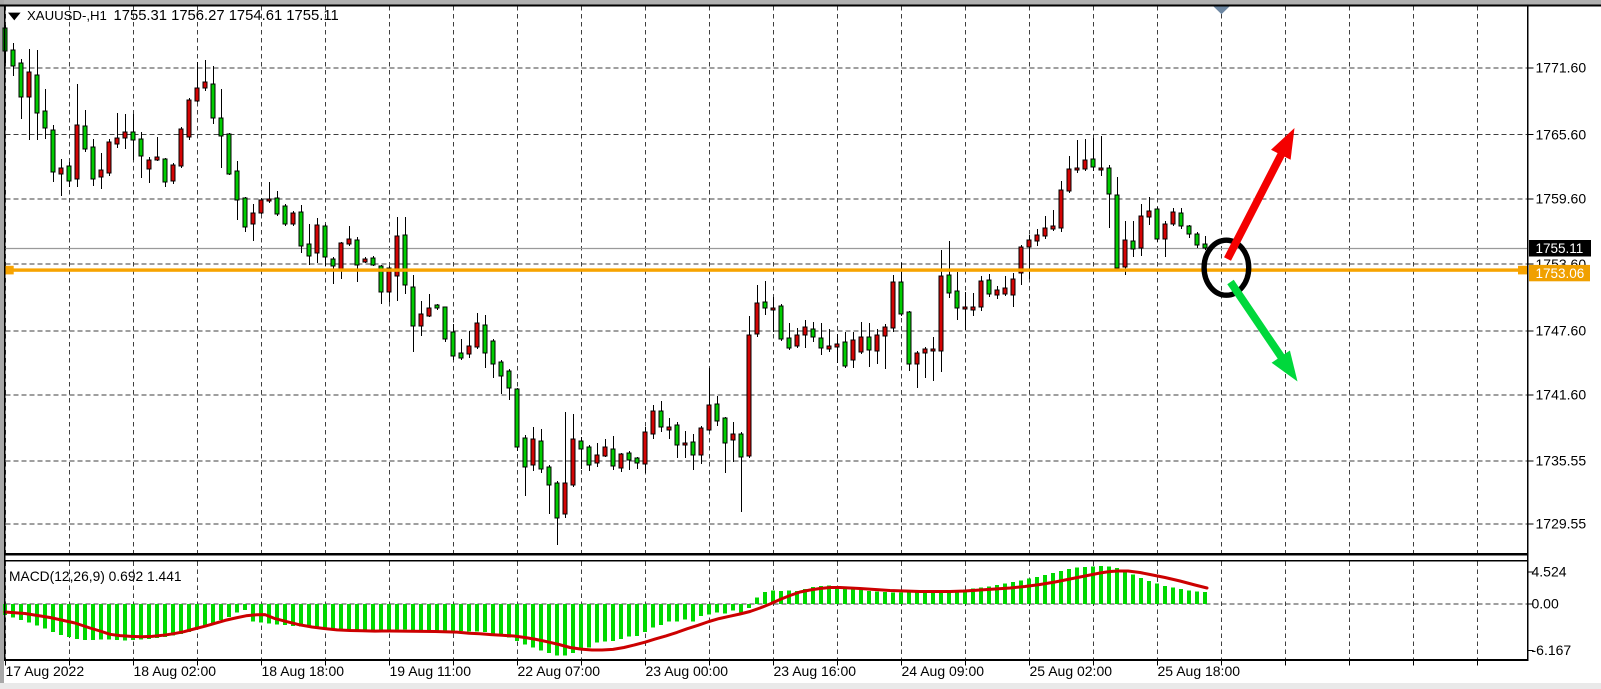 The image size is (1601, 689). Describe the element at coordinates (431, 671) in the screenshot. I see `svg-text: 19 Aug 11:00` at that location.